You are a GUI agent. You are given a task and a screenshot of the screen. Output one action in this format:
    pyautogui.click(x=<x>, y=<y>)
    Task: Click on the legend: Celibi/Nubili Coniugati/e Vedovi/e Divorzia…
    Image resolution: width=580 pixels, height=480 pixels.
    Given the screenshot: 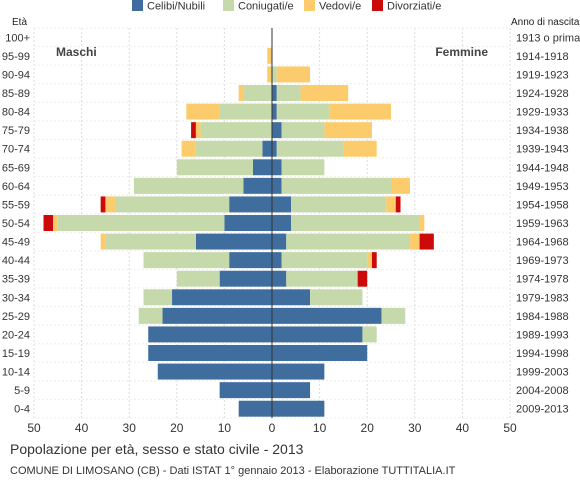 What is the action you would take?
    pyautogui.click(x=286, y=6)
    